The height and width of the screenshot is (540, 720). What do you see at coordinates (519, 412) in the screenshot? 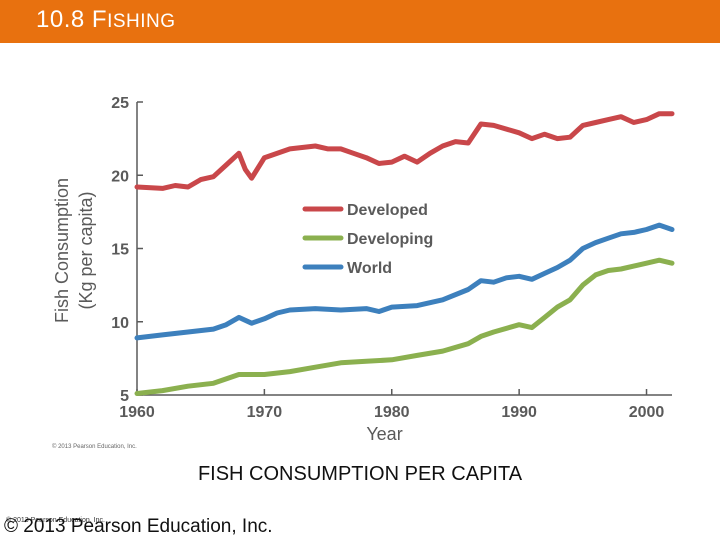
I see `x-tick-label: 1990` at bounding box center [519, 412].